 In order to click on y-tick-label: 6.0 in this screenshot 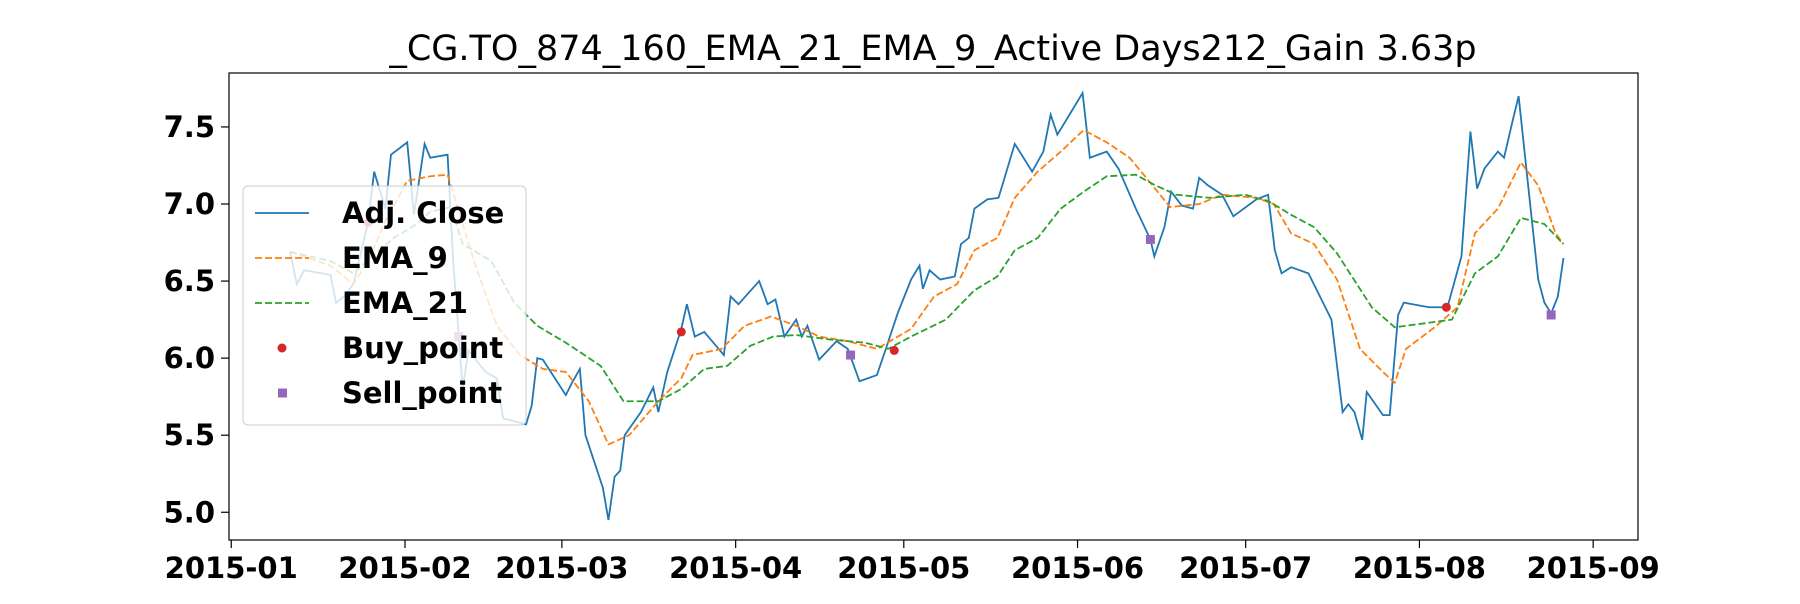, I will do `click(189, 358)`.